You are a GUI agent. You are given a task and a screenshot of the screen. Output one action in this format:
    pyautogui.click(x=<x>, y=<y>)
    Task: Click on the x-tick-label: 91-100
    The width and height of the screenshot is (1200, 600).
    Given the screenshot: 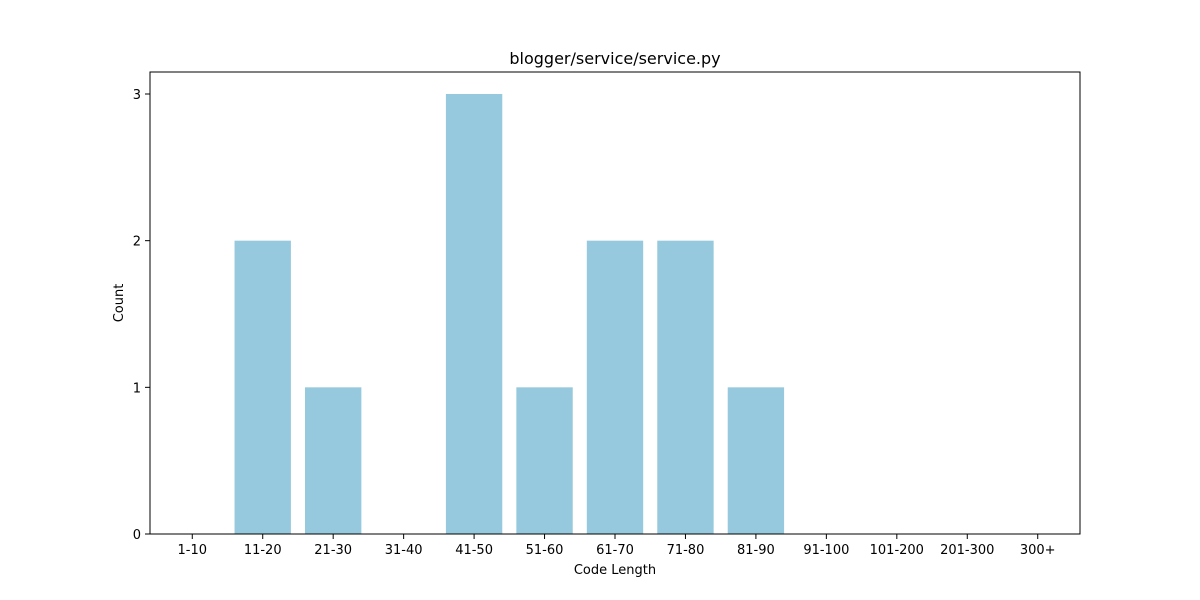 What is the action you would take?
    pyautogui.click(x=826, y=550)
    